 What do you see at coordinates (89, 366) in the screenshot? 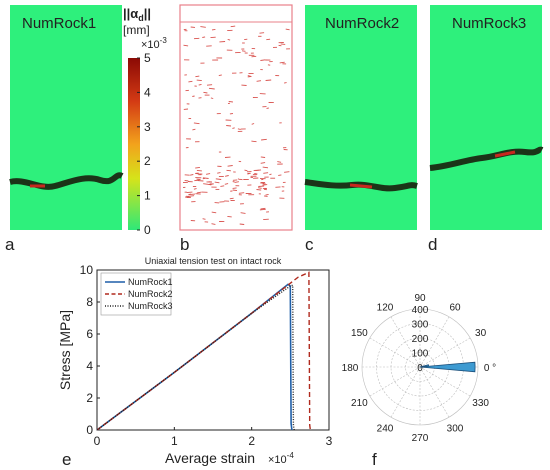
I see `y-tick-label: 4` at bounding box center [89, 366].